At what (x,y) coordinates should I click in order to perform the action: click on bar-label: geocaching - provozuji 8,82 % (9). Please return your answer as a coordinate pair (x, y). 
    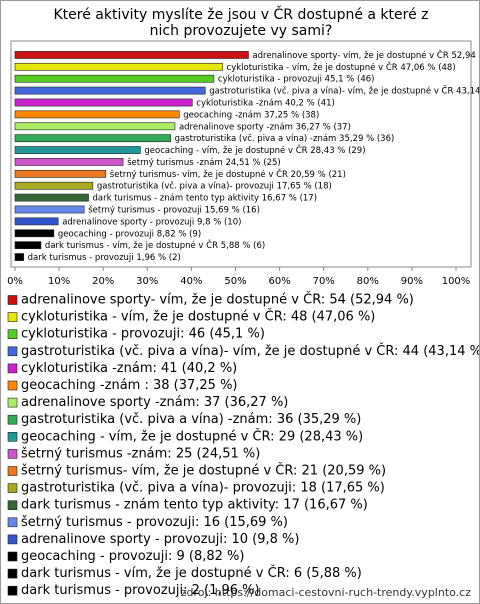
    Looking at the image, I should click on (129, 234).